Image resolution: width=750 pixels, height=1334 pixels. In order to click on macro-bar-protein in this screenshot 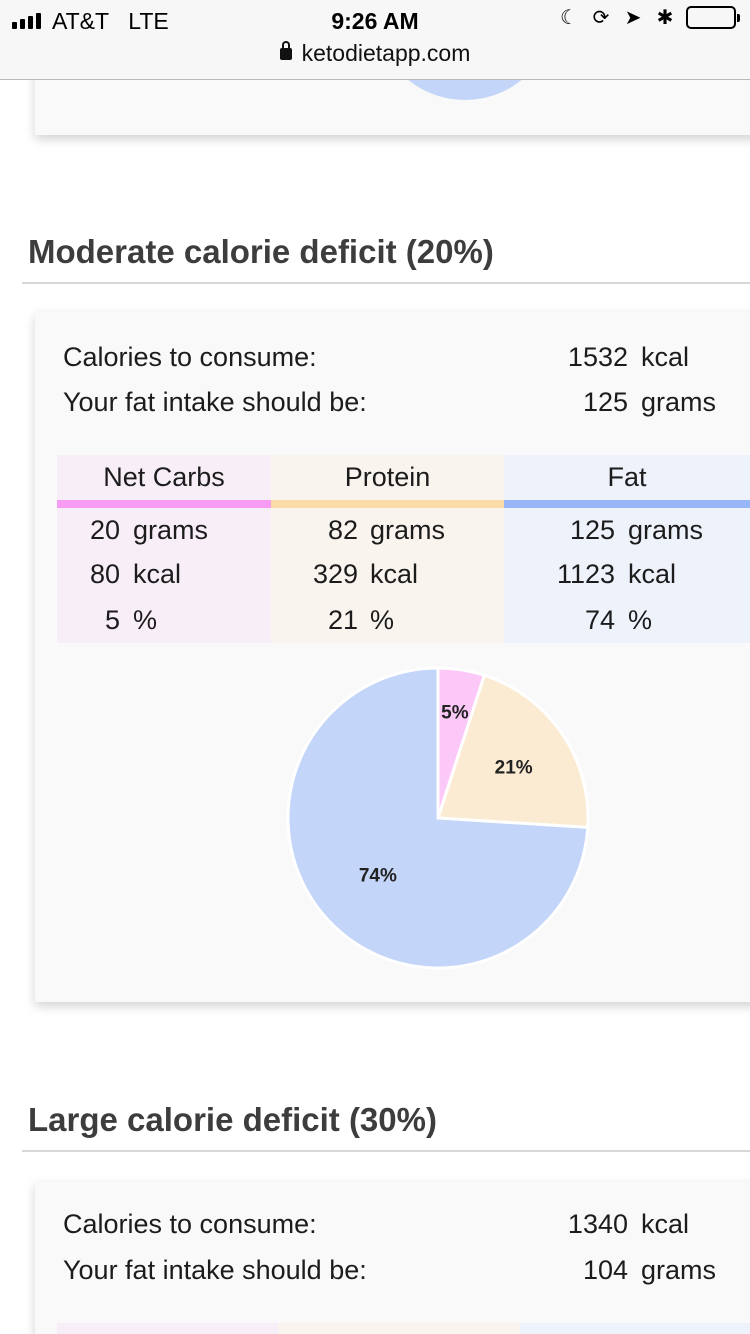, I will do `click(387, 504)`.